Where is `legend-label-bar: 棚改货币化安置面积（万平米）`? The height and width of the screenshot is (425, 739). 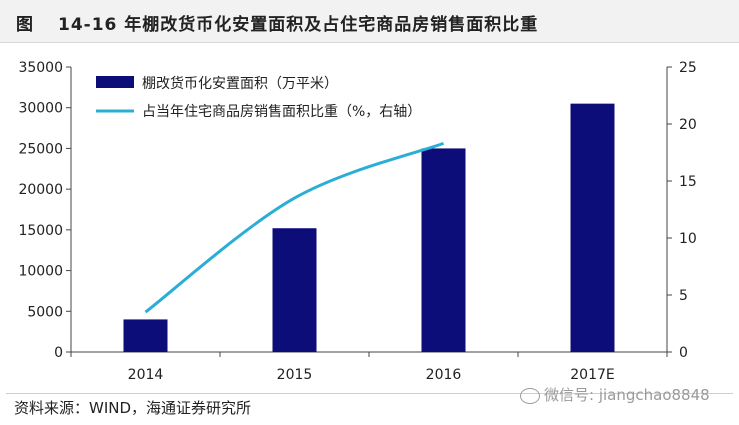 legend-label-bar: 棚改货币化安置面积（万平米） is located at coordinates (240, 83).